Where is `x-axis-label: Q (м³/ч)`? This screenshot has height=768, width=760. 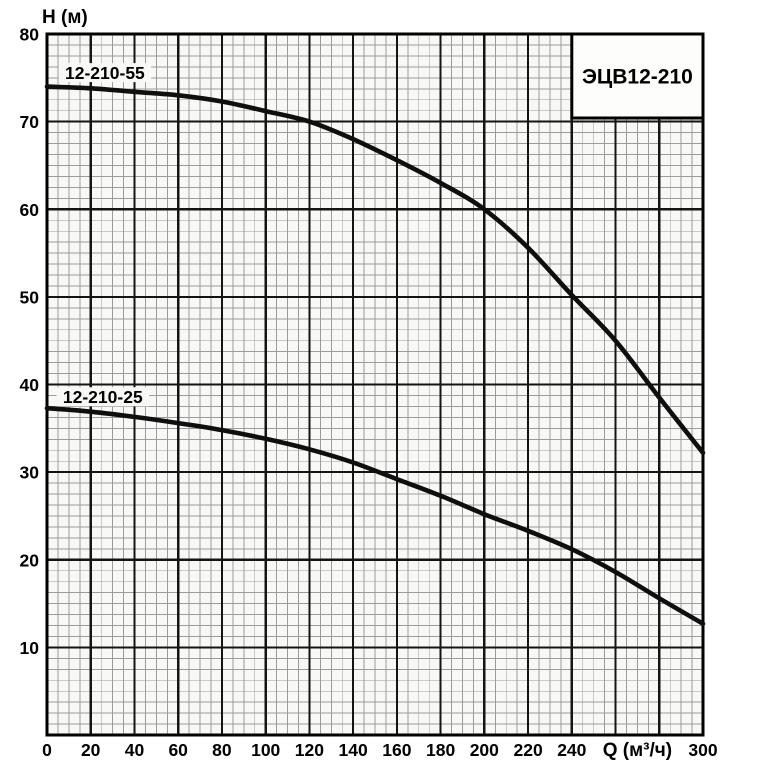
x-axis-label: Q (м³/ч) is located at coordinates (637, 750).